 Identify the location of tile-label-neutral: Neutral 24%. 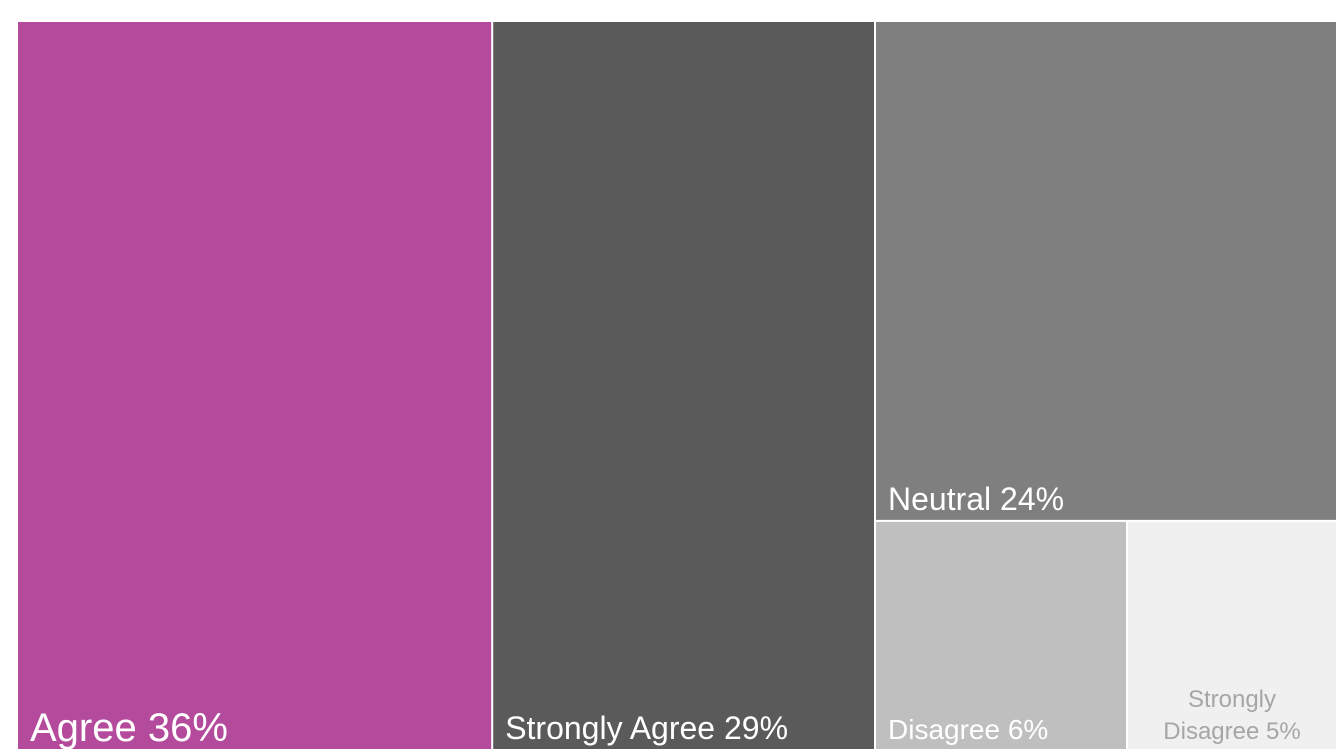
(976, 499).